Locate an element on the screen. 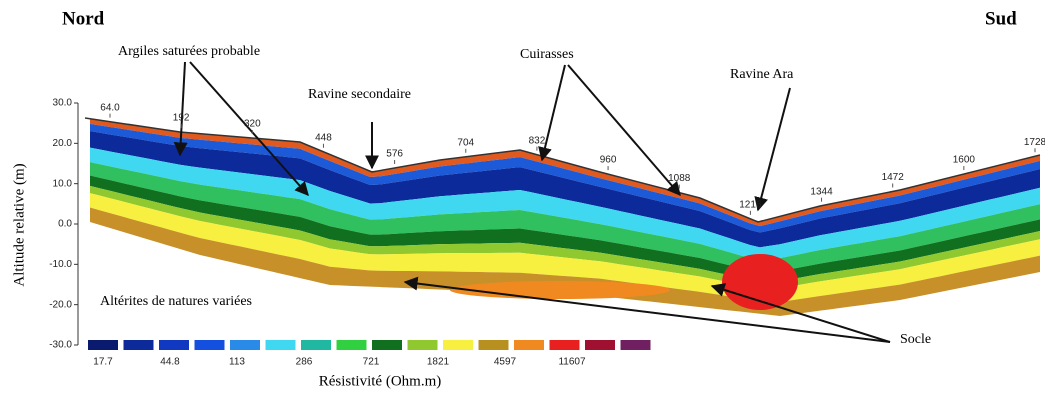  x-tick-label: 576 is located at coordinates (394, 154).